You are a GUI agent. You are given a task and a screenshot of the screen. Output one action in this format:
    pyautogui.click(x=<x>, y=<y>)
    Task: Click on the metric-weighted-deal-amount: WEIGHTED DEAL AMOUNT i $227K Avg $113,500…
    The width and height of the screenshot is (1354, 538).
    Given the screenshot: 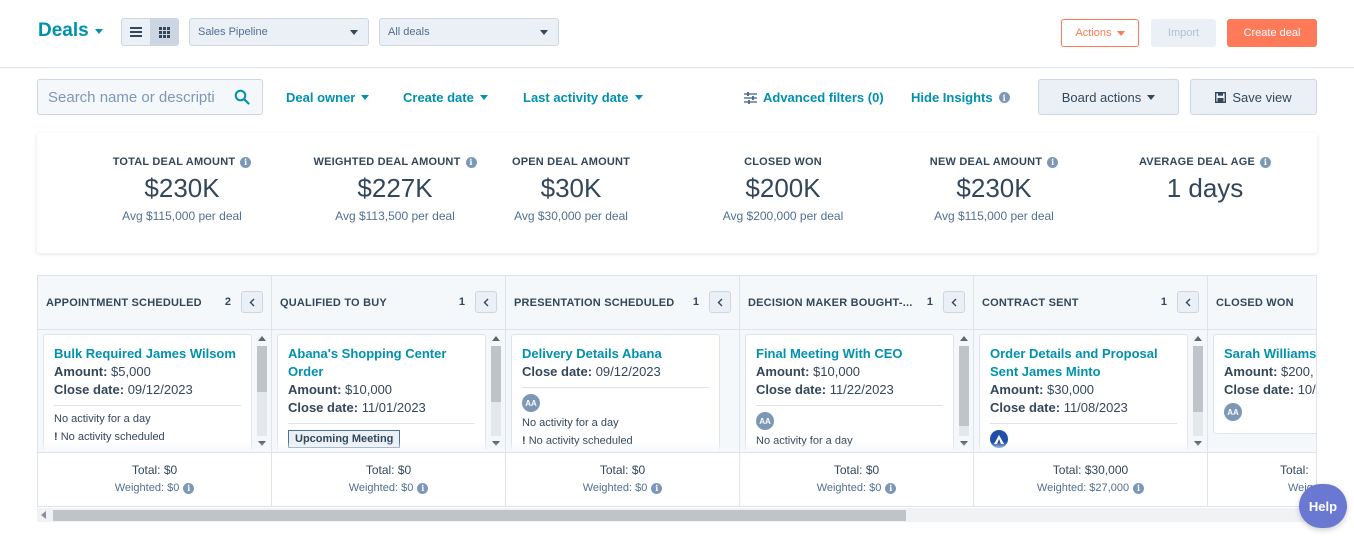 What is the action you would take?
    pyautogui.click(x=395, y=189)
    